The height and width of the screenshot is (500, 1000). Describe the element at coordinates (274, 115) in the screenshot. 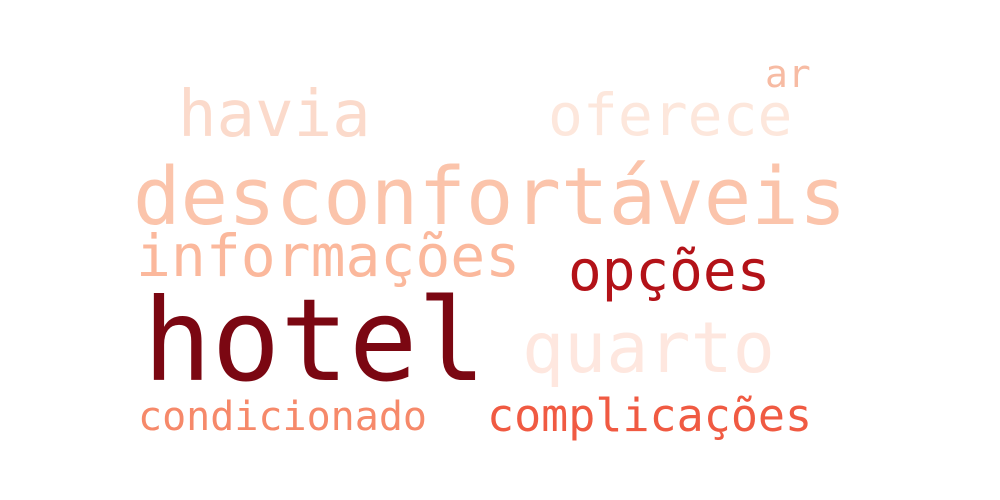

I see `word-havia: havia` at that location.